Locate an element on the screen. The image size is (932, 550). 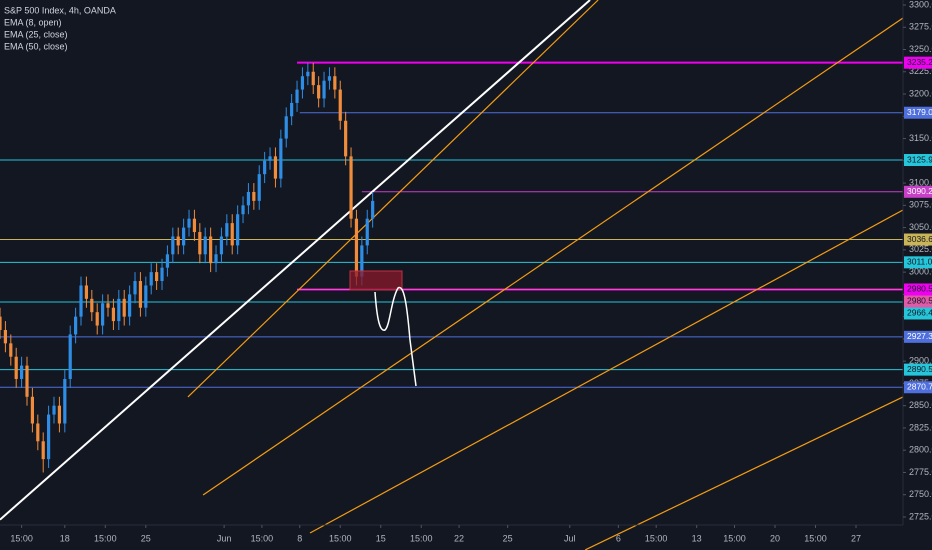
y-tick-label: 2750.0 is located at coordinates (920, 494).